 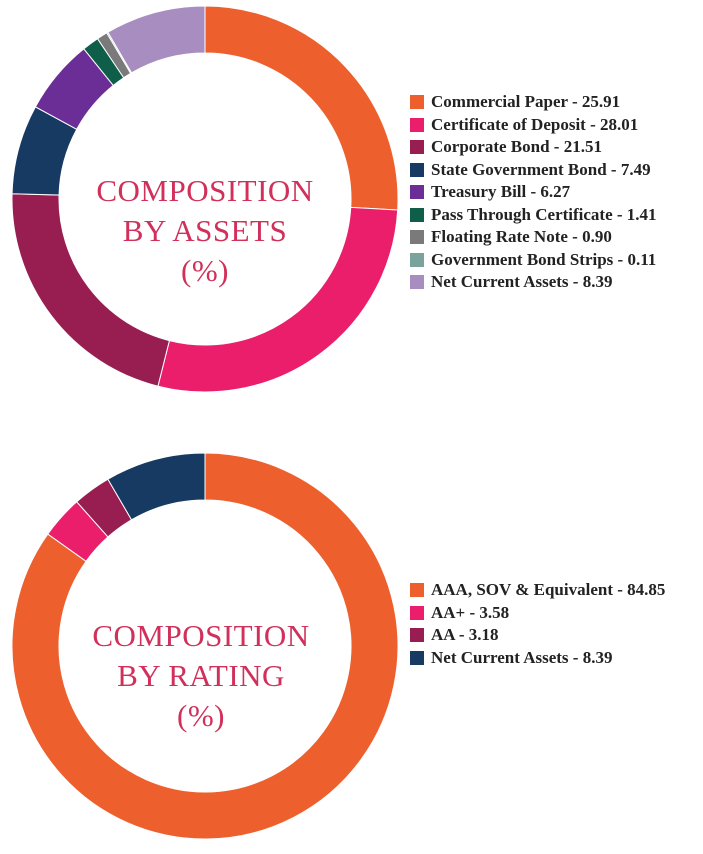 I want to click on rating-chart-title: COMPOSITION BY RATING (%), so click(x=200, y=676).